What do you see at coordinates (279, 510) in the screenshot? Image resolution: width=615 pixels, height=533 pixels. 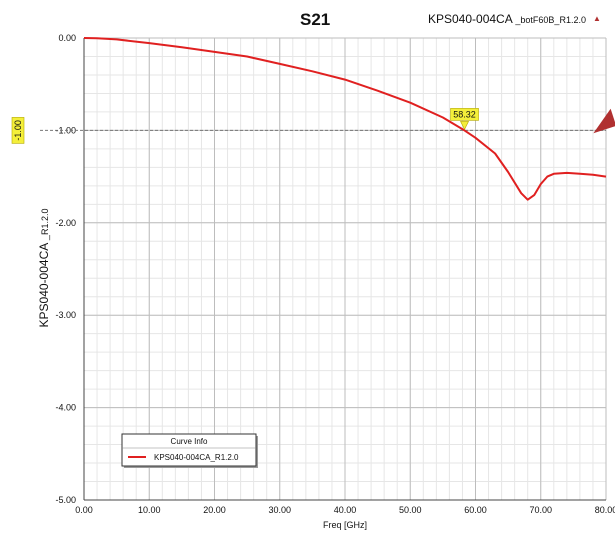 I see `x-tick-label: 30.00` at bounding box center [279, 510].